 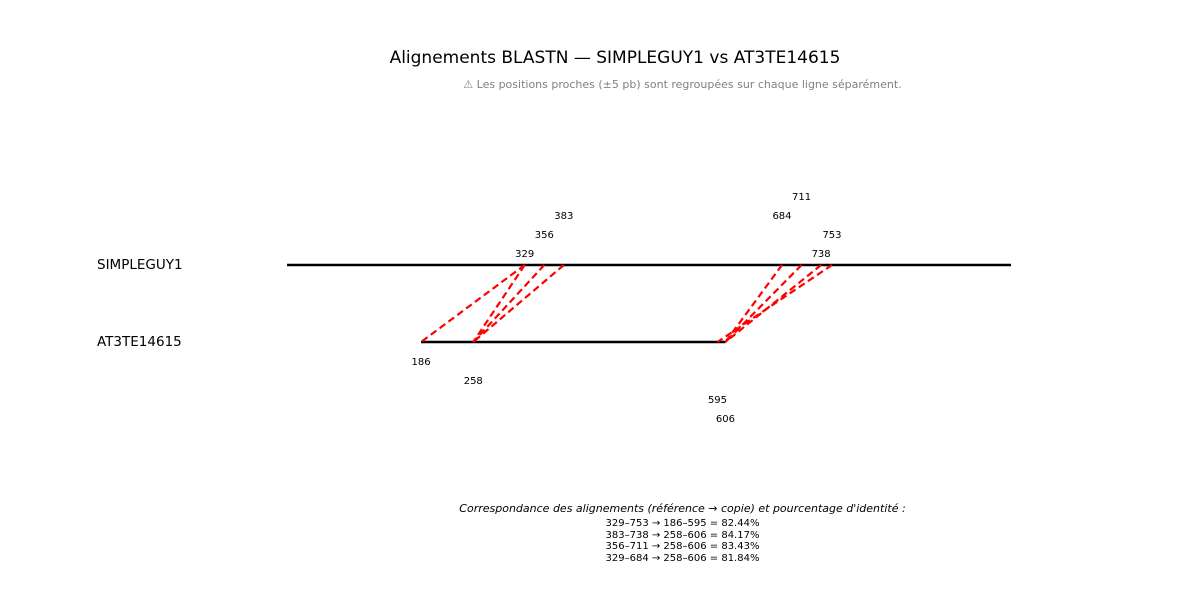 What do you see at coordinates (524, 254) in the screenshot?
I see `top-position-label: 329` at bounding box center [524, 254].